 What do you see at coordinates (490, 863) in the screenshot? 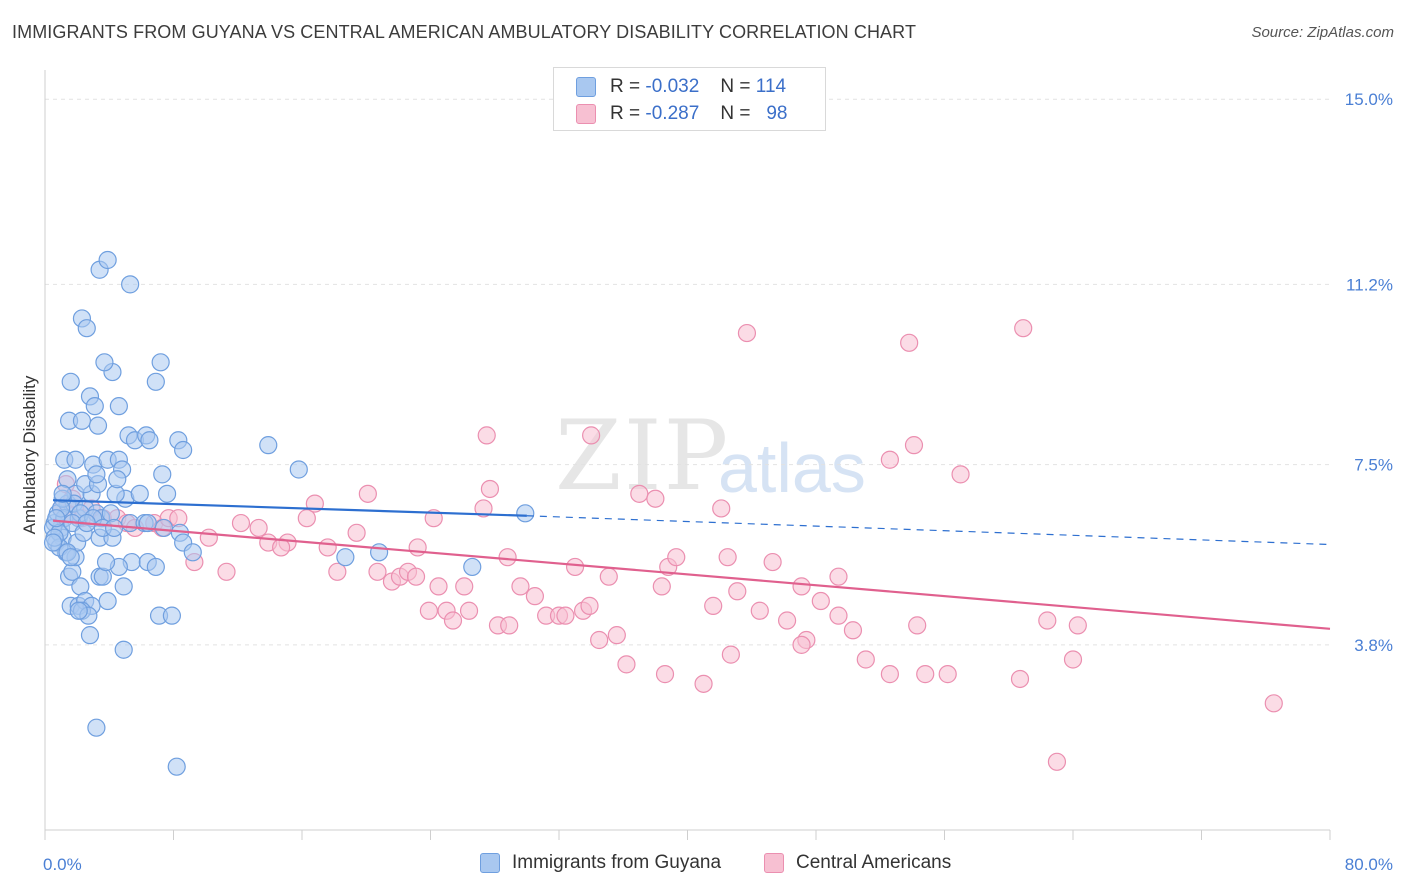
I see `series-swatch-blue` at bounding box center [490, 863].